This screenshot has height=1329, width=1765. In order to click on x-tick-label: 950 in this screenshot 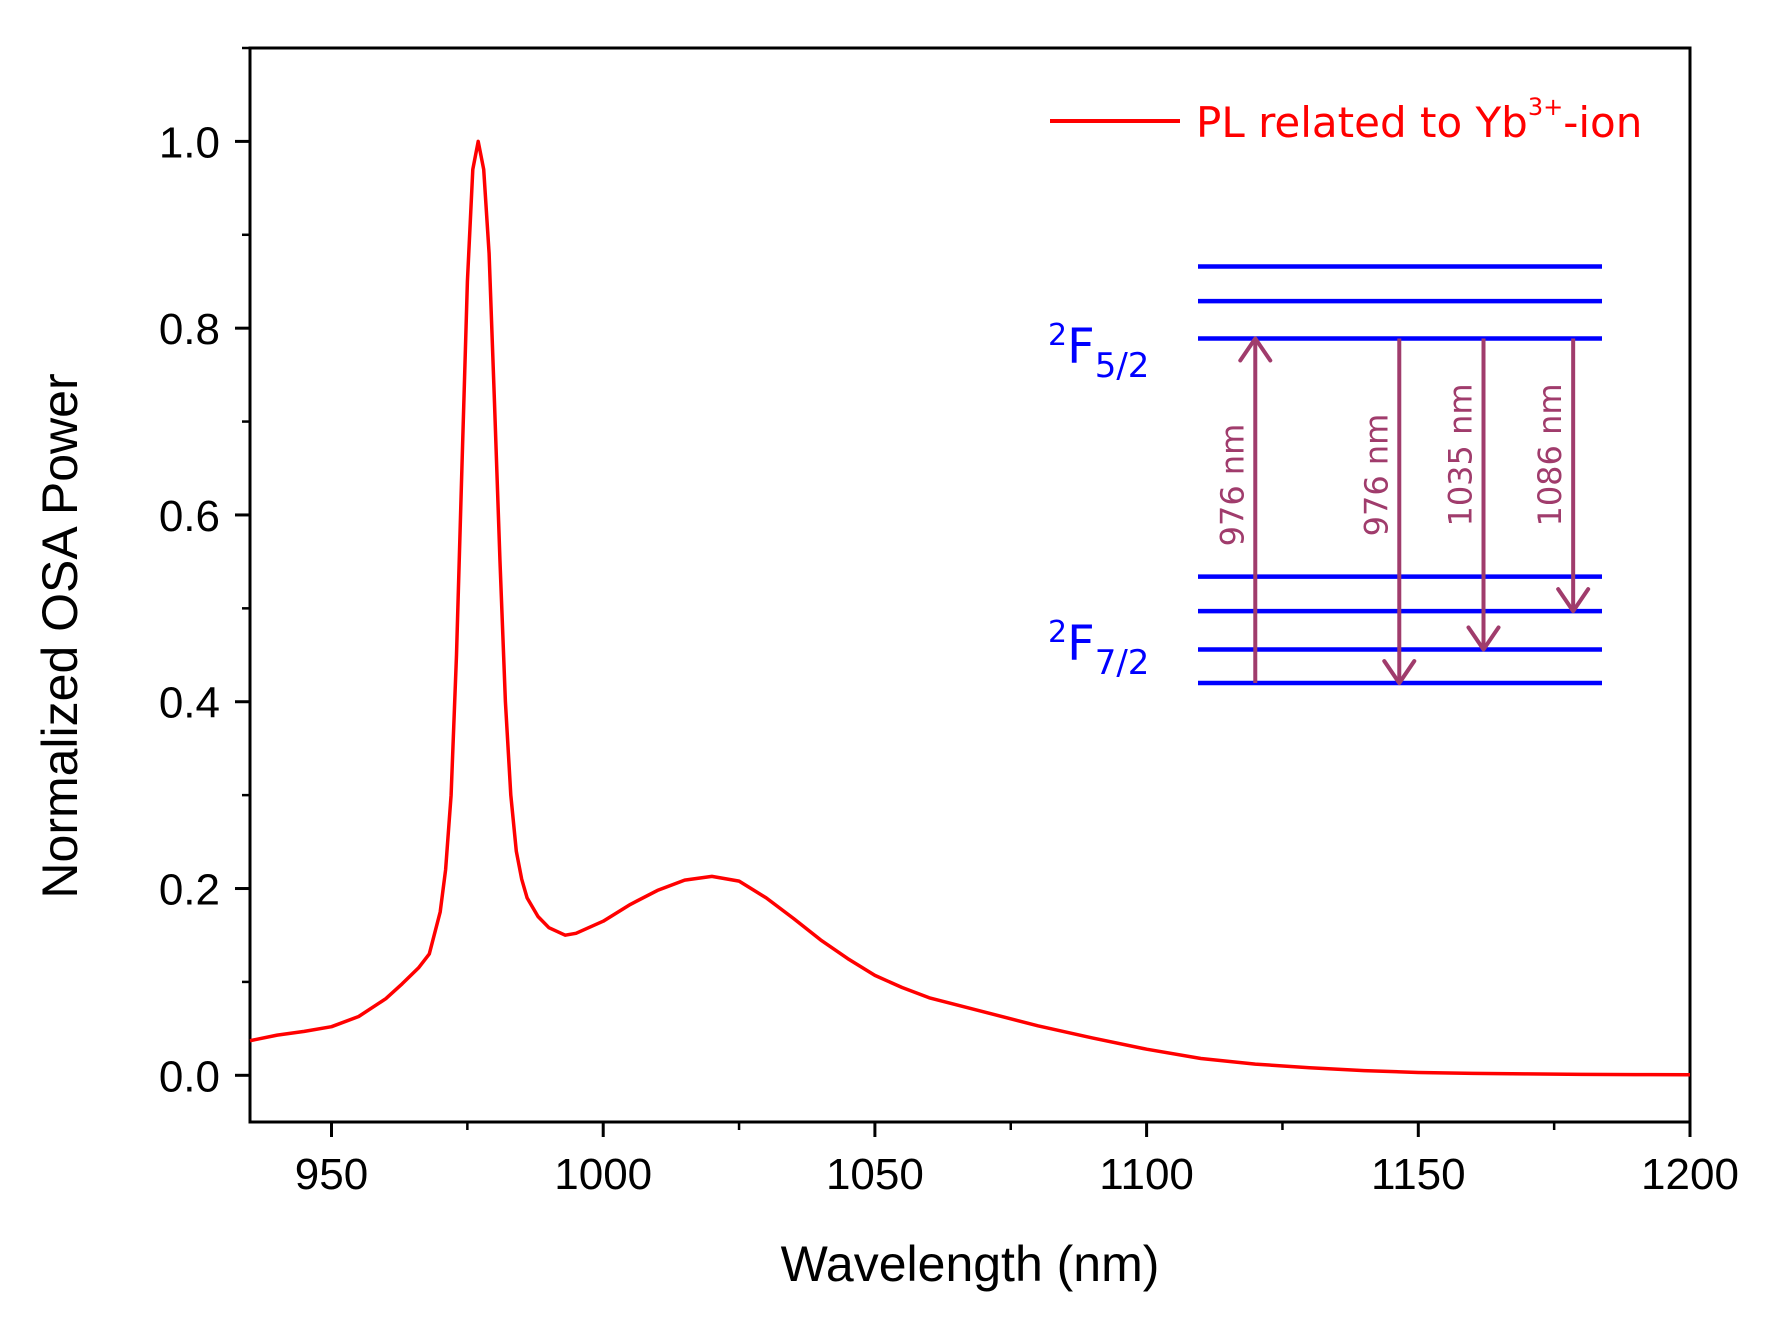, I will do `click(331, 1174)`.